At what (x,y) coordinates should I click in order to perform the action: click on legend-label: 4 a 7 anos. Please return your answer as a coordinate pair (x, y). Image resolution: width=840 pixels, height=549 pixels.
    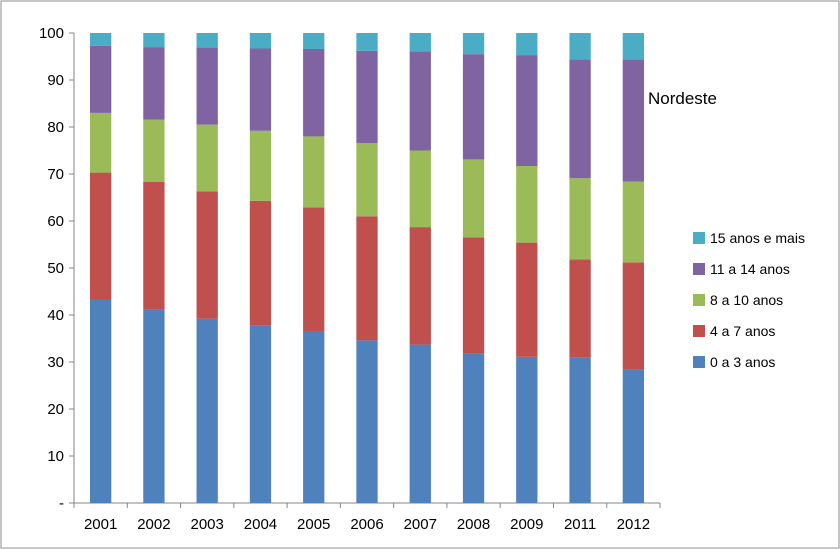
    Looking at the image, I should click on (742, 331).